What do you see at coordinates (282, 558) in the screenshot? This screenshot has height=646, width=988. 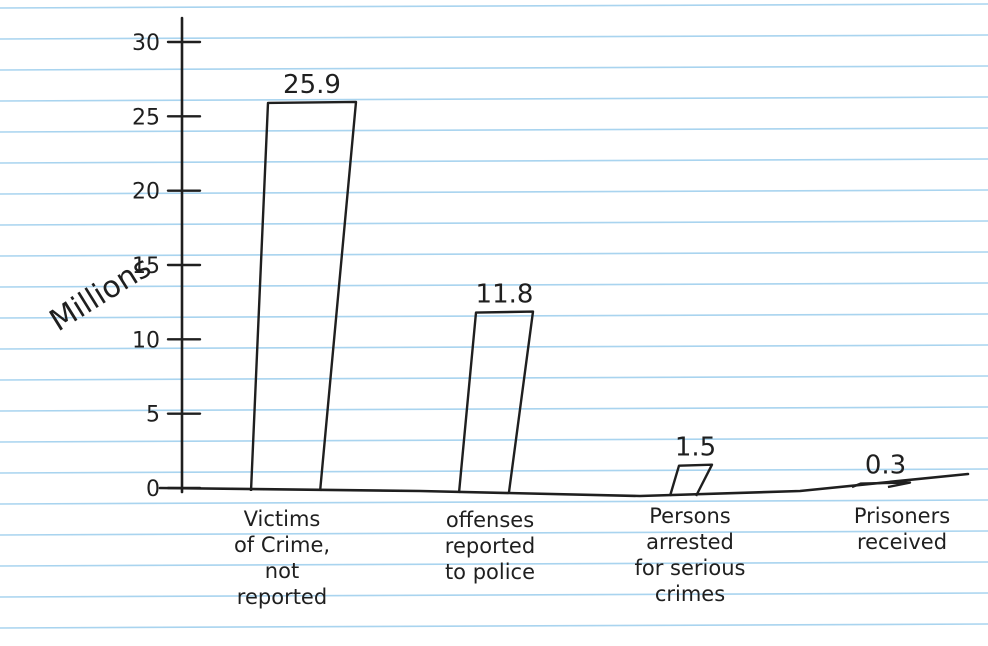 I see `category-label-1: Victims of Crime, not reported` at bounding box center [282, 558].